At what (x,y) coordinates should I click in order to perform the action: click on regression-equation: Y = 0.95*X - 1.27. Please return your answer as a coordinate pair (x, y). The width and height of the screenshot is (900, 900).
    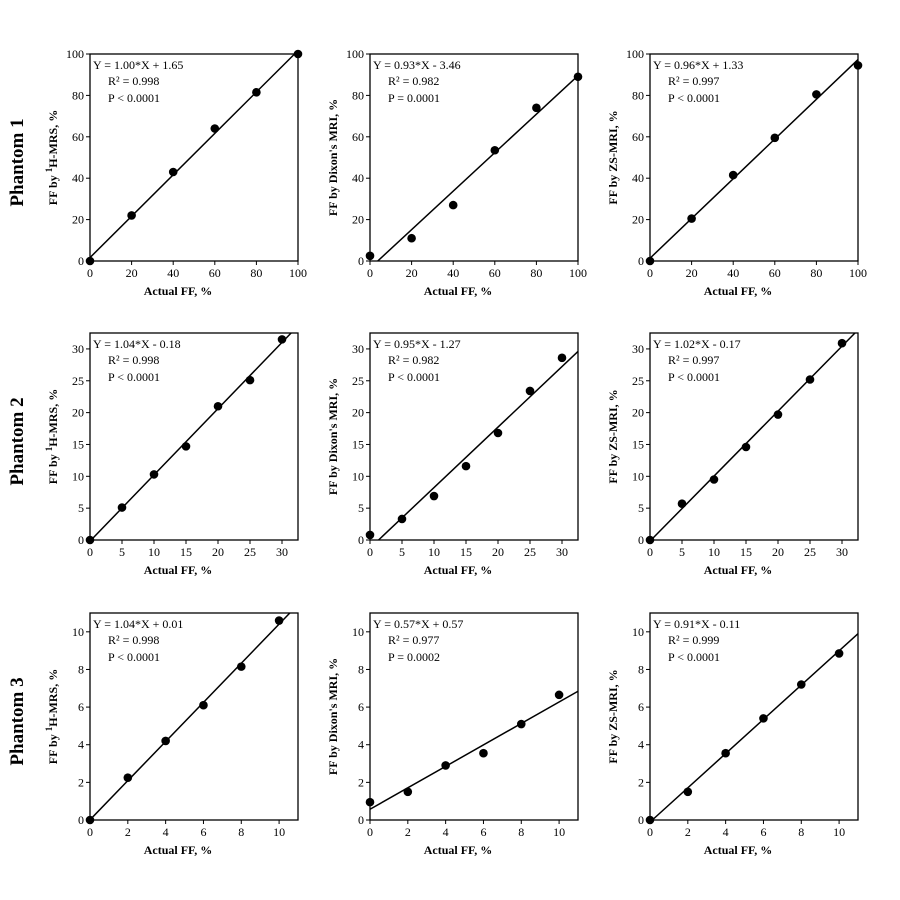
    Looking at the image, I should click on (417, 344).